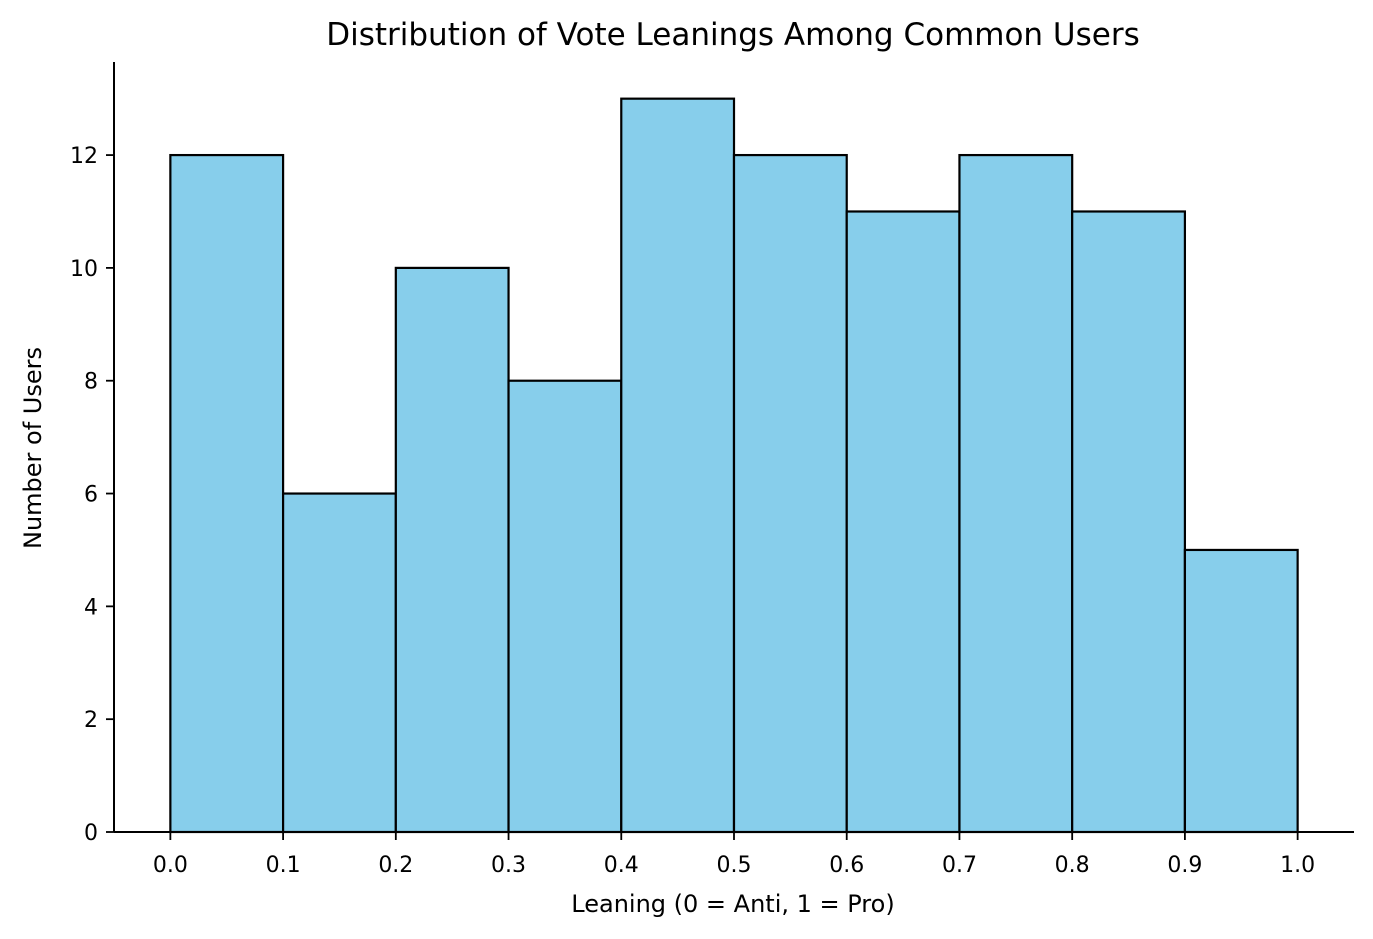 The image size is (1373, 939). I want to click on x-tick-label: 0.9, so click(1184, 865).